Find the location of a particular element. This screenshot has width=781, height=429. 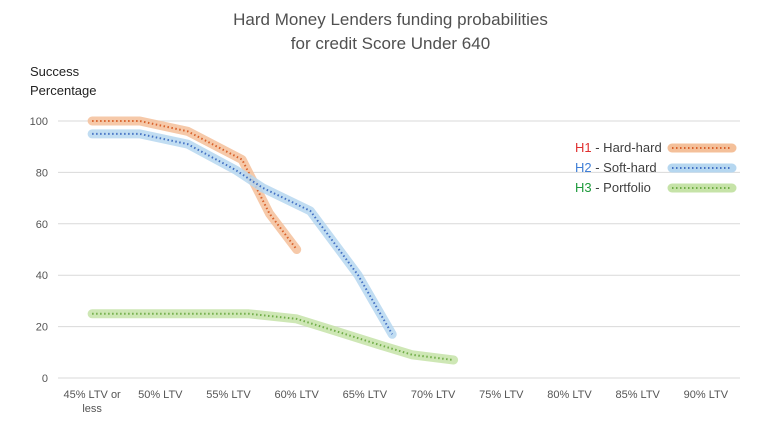

x-tick-label: 90% LTV is located at coordinates (706, 395).